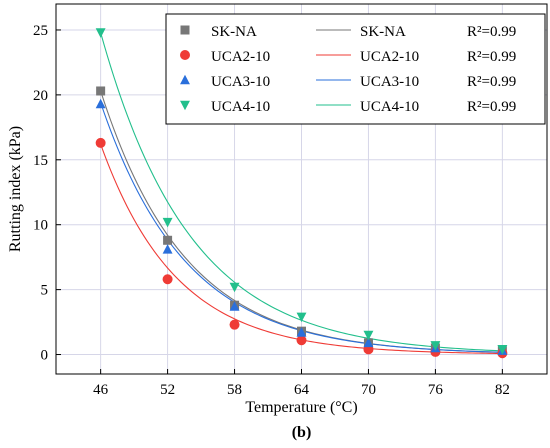  I want to click on x-tick-label: 52, so click(167, 390).